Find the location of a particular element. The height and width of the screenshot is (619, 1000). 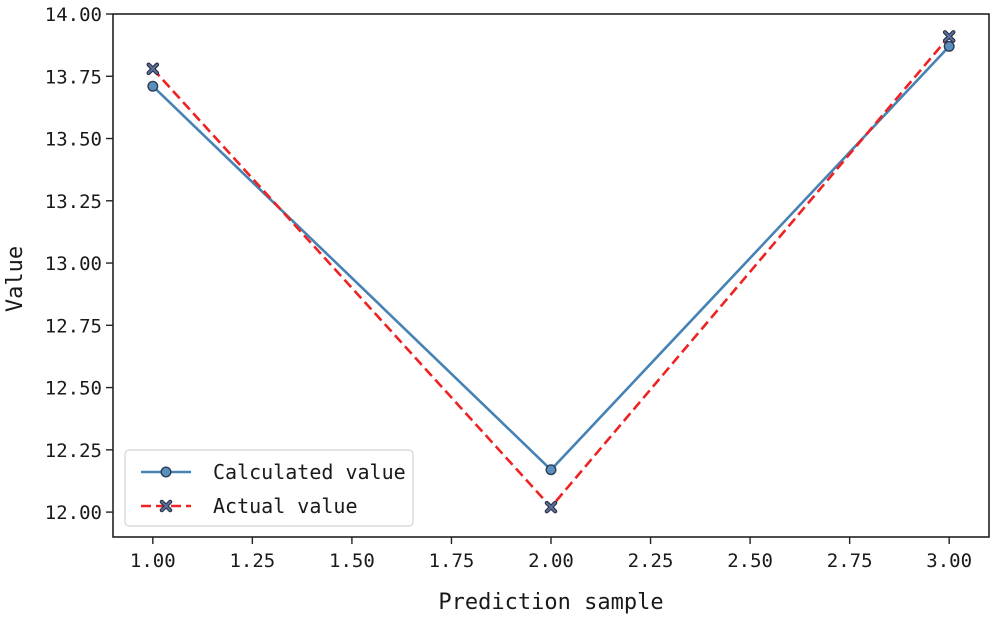

y-tick-label: 12.25 is located at coordinates (73, 451).